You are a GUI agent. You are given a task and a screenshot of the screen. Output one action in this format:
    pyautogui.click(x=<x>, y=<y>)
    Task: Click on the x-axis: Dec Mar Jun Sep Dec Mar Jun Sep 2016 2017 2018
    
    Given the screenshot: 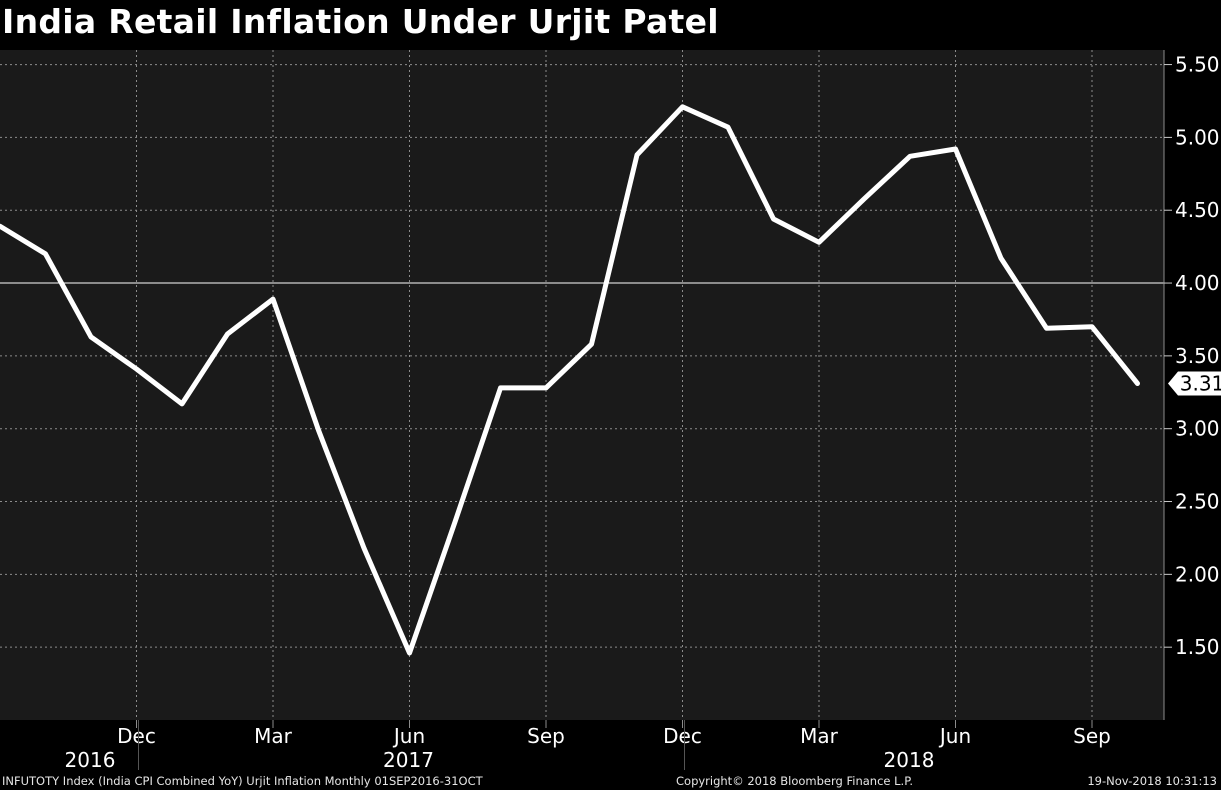 What is the action you would take?
    pyautogui.click(x=588, y=746)
    